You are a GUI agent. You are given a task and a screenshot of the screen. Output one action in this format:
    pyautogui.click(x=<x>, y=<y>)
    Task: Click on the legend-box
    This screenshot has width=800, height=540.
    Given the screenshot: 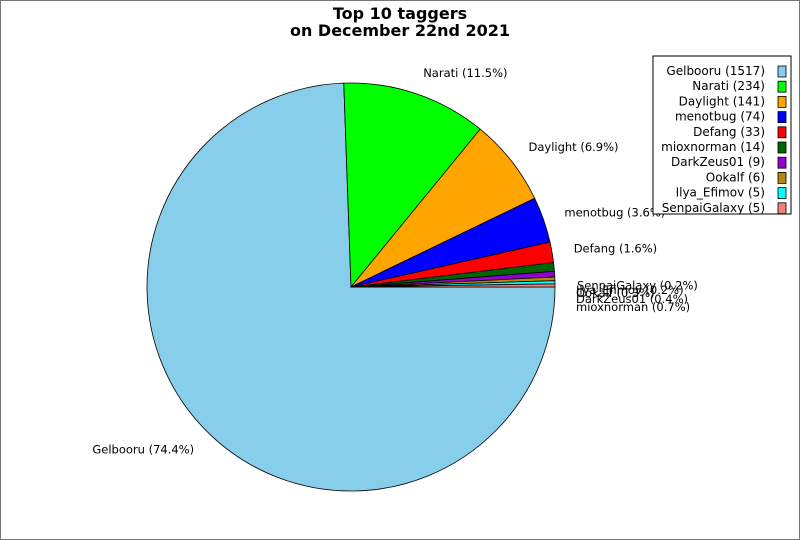 What is the action you would take?
    pyautogui.click(x=722, y=135)
    